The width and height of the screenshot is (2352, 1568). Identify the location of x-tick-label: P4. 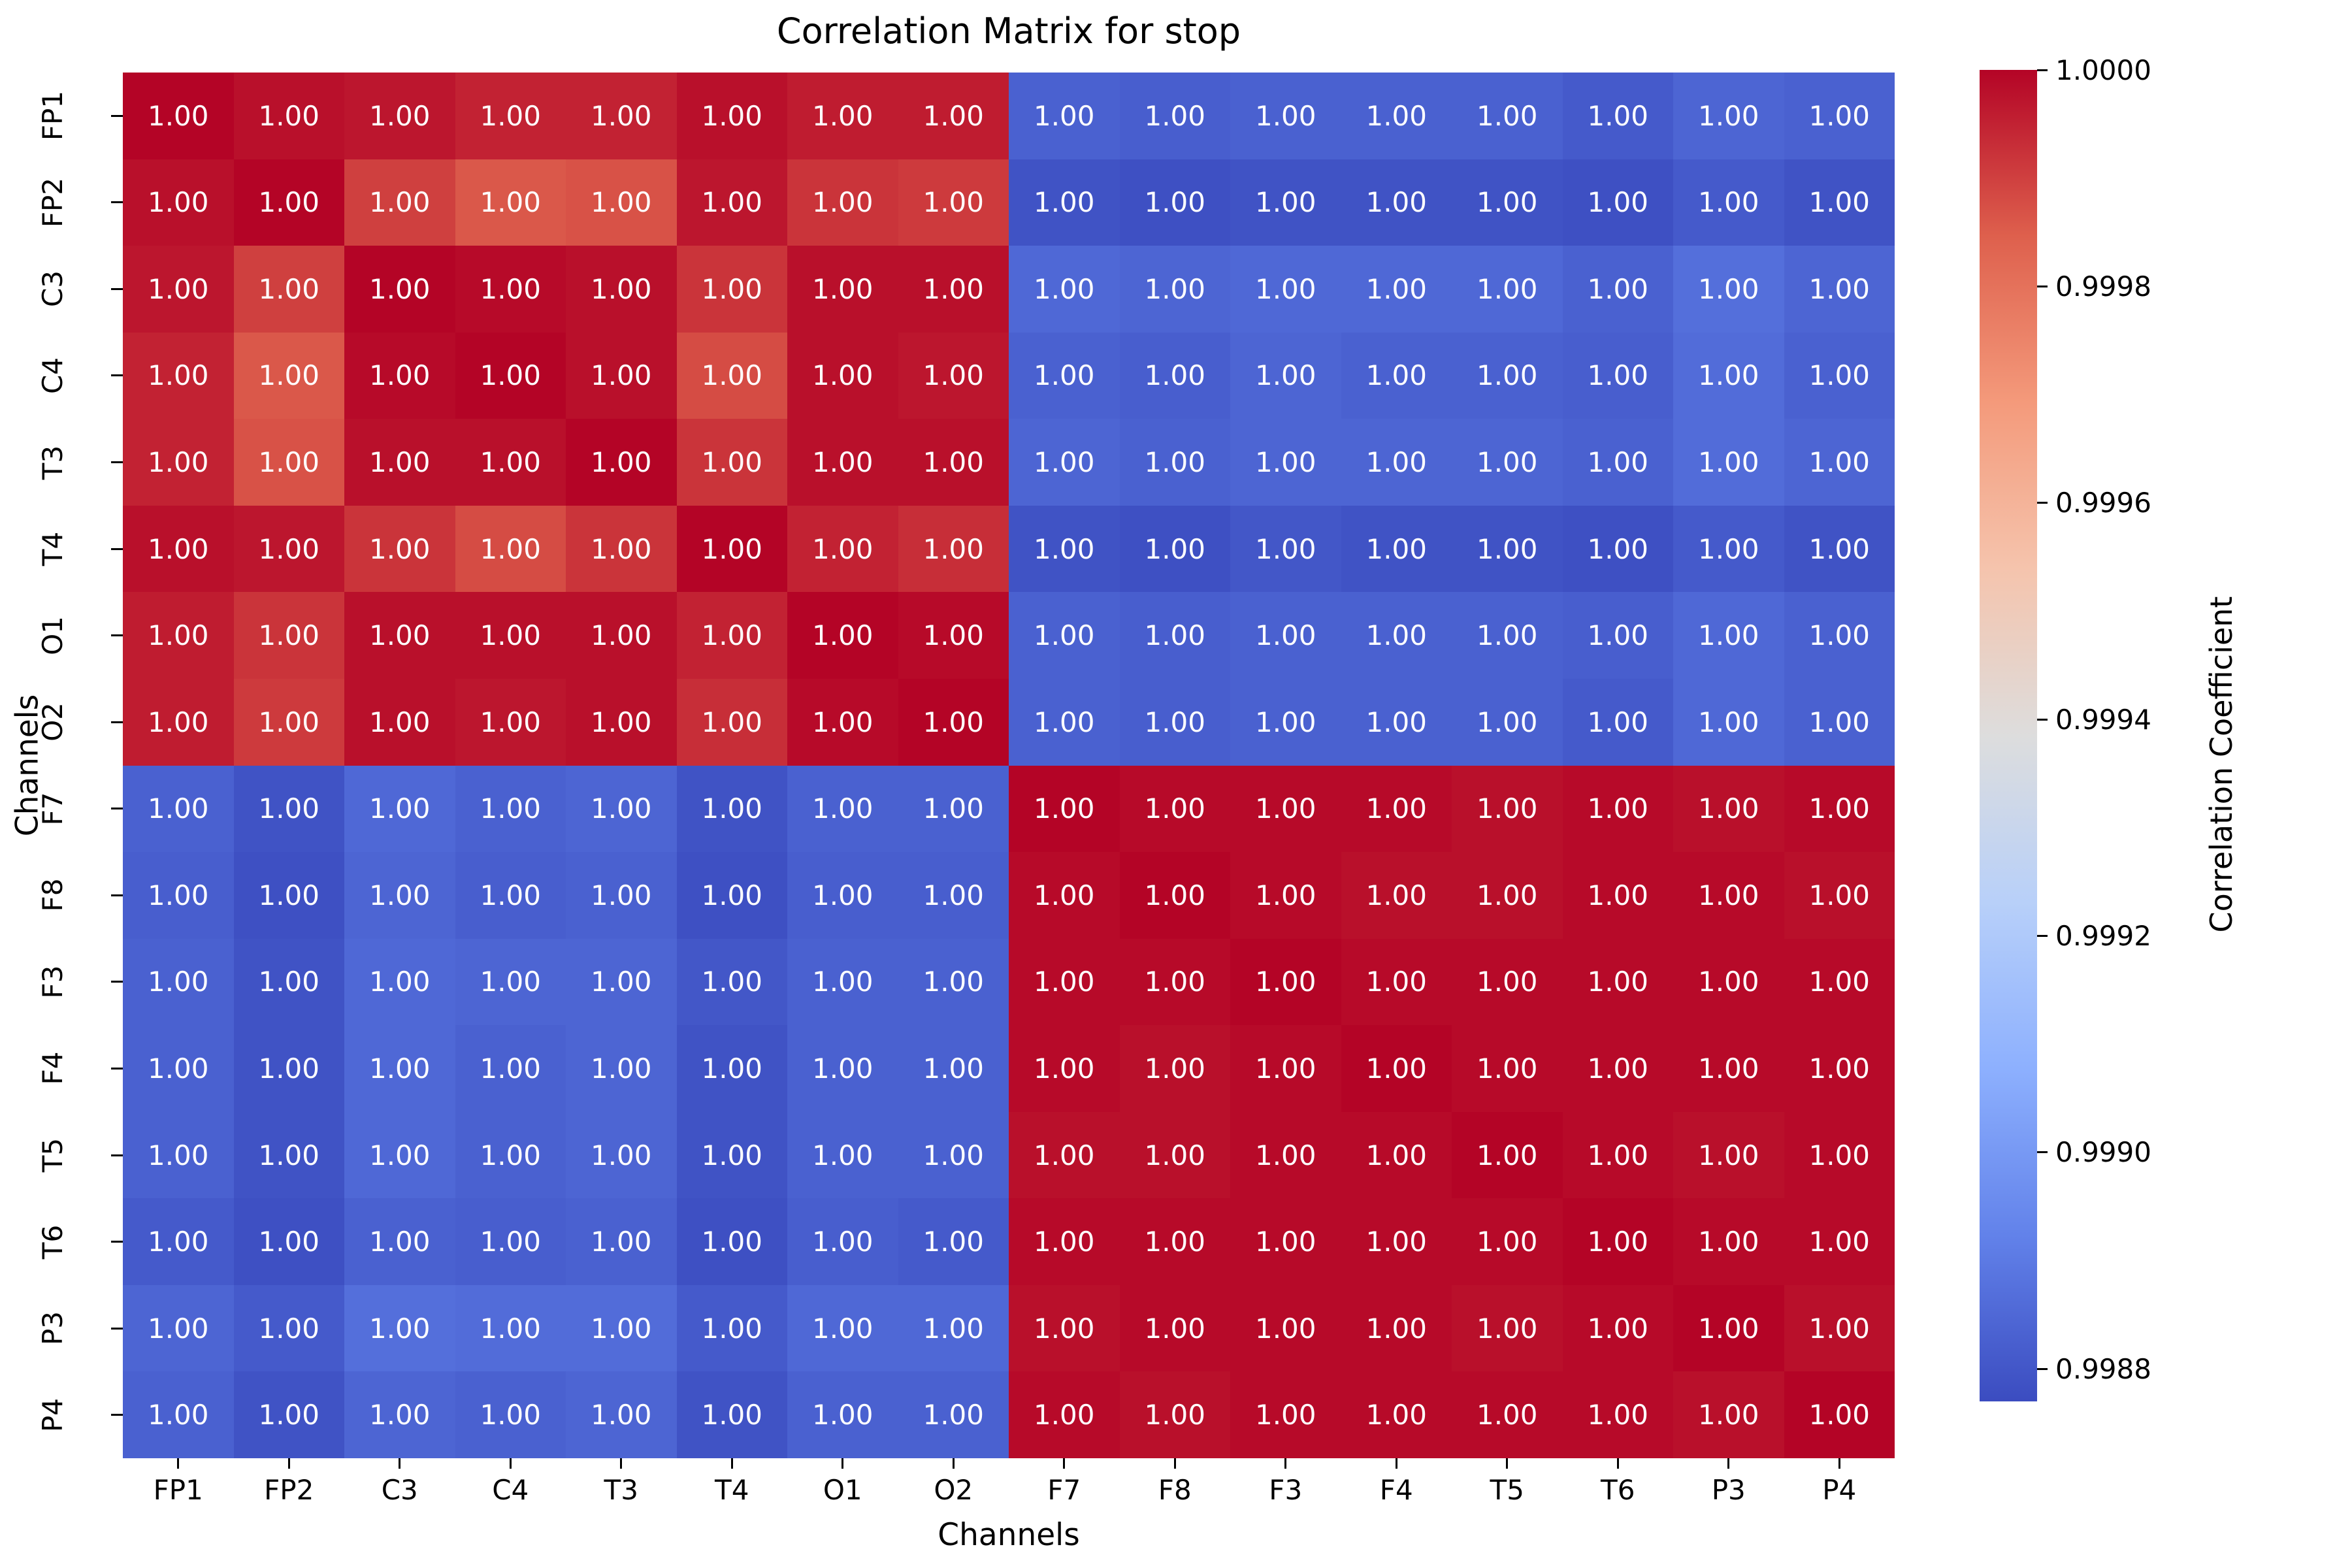
(1839, 1490).